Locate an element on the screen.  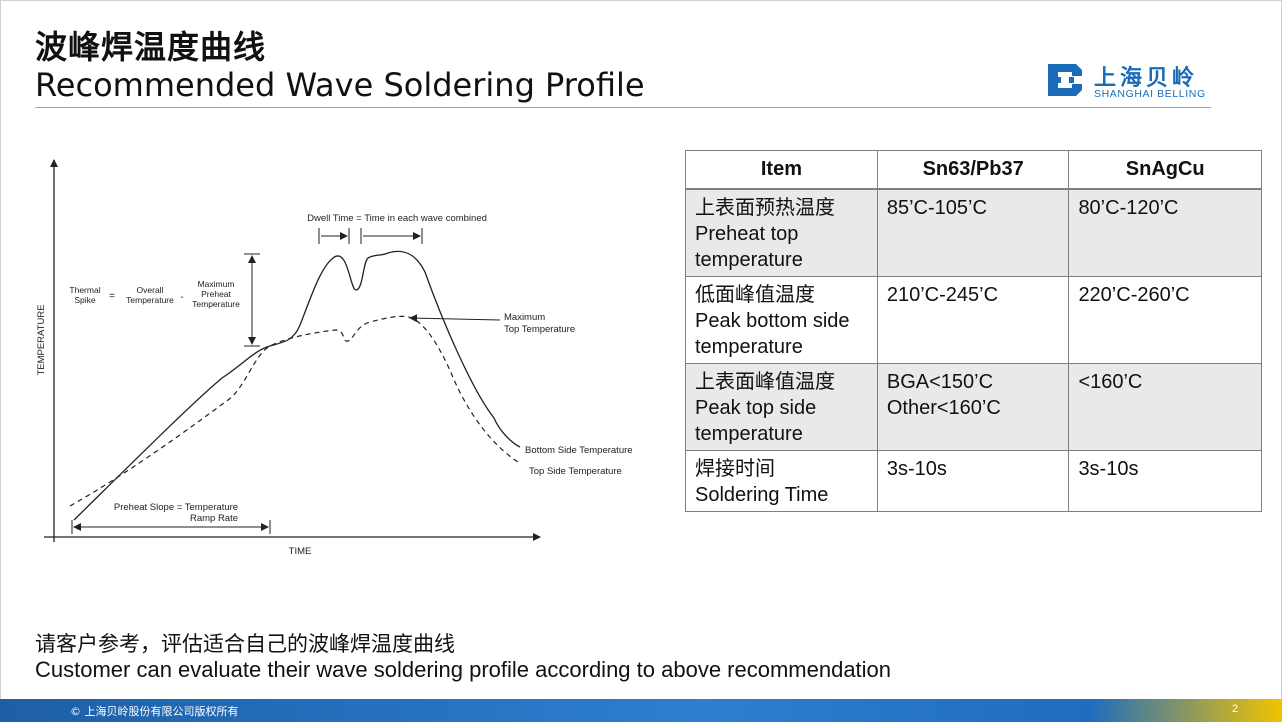
preheat-slope-label-1: Preheat Slope = Temperature is located at coordinates (176, 507).